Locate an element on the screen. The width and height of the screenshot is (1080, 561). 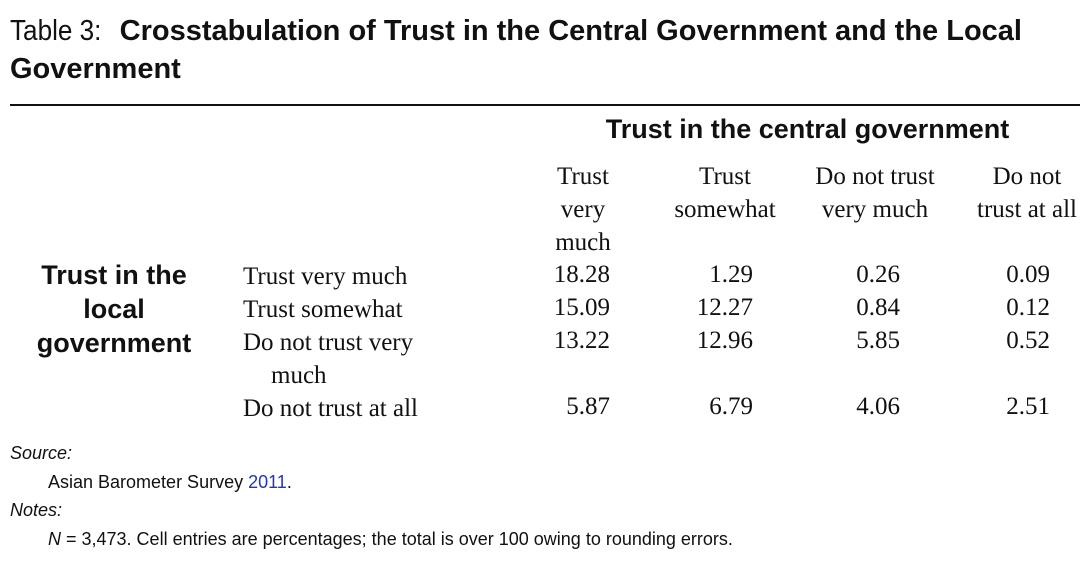
top-rule is located at coordinates (545, 105).